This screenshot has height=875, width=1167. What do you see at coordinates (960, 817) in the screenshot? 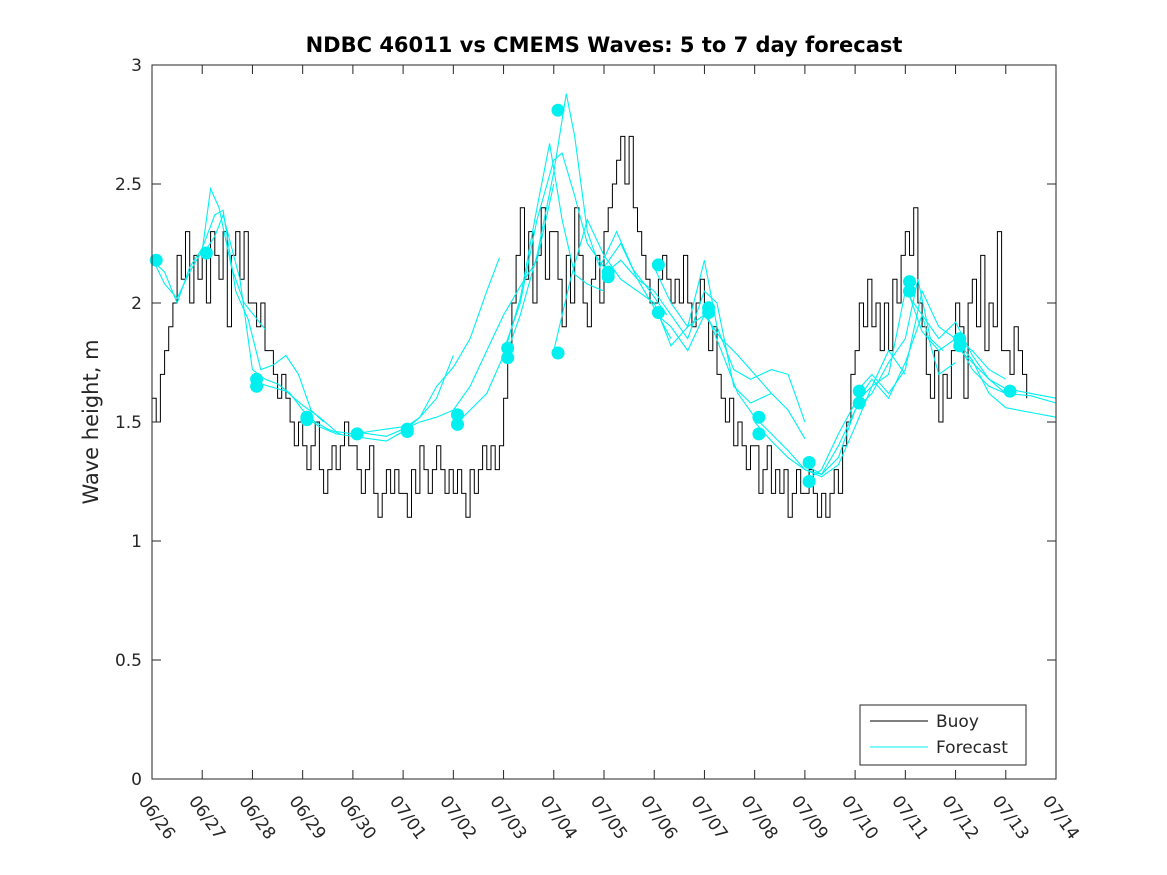
I see `x-tick-label: 07/12` at bounding box center [960, 817].